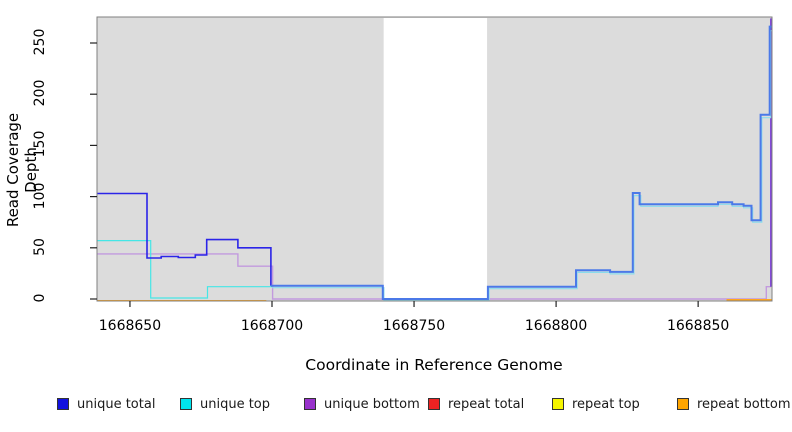 The width and height of the screenshot is (792, 432). Describe the element at coordinates (556, 326) in the screenshot. I see `x-tick-label: 1668800` at that location.